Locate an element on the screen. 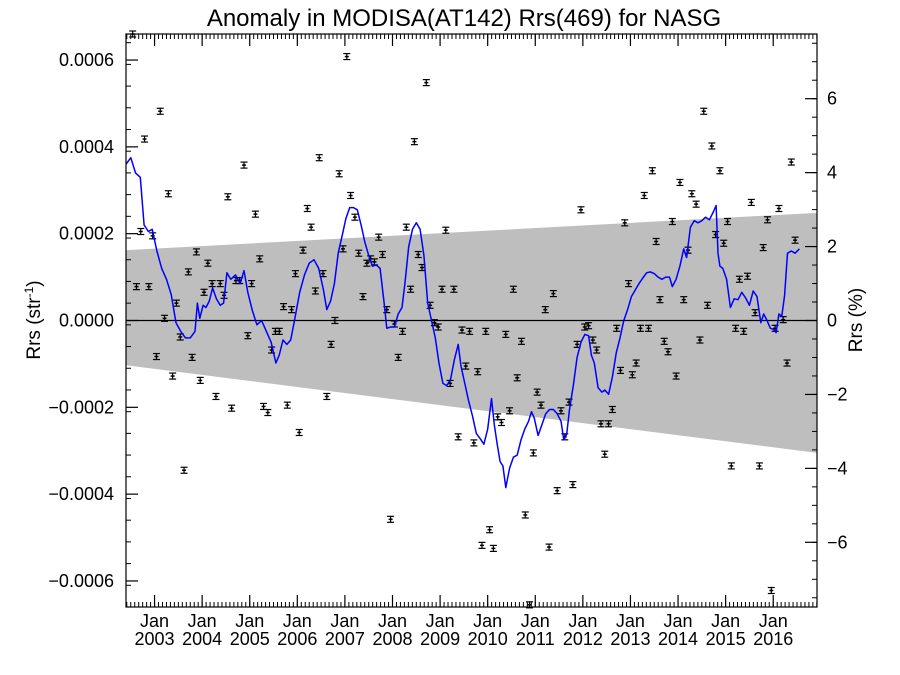  y-left-tick-label: −0.0004 is located at coordinates (81, 494).